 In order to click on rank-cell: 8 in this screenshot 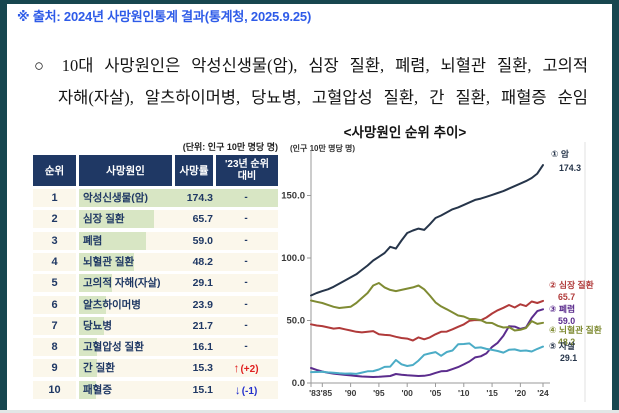, I will do `click(54, 347)`.